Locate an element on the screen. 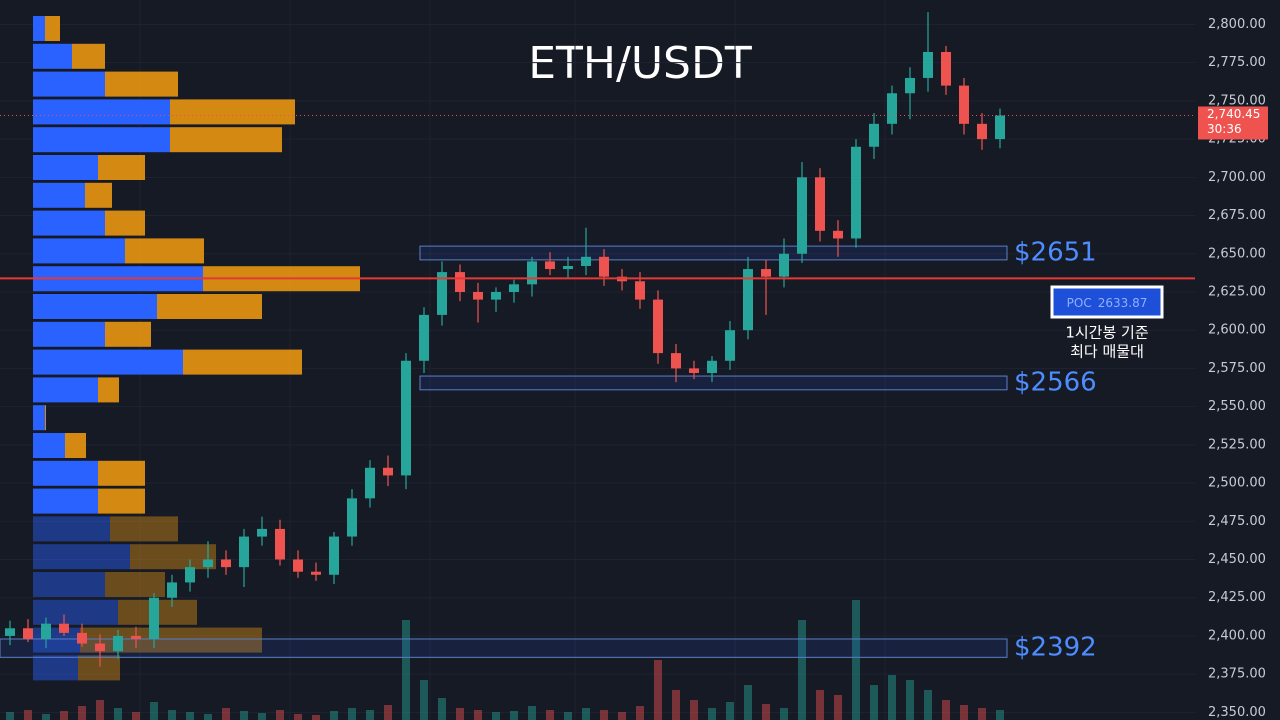  y-tick-label: 2,500.00 is located at coordinates (1237, 483).